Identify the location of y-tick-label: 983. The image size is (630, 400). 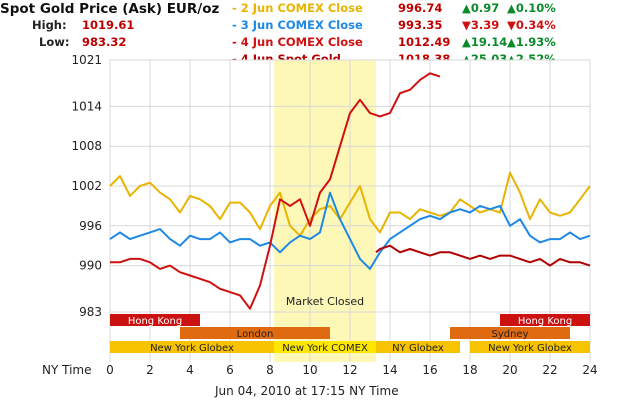
(90, 312).